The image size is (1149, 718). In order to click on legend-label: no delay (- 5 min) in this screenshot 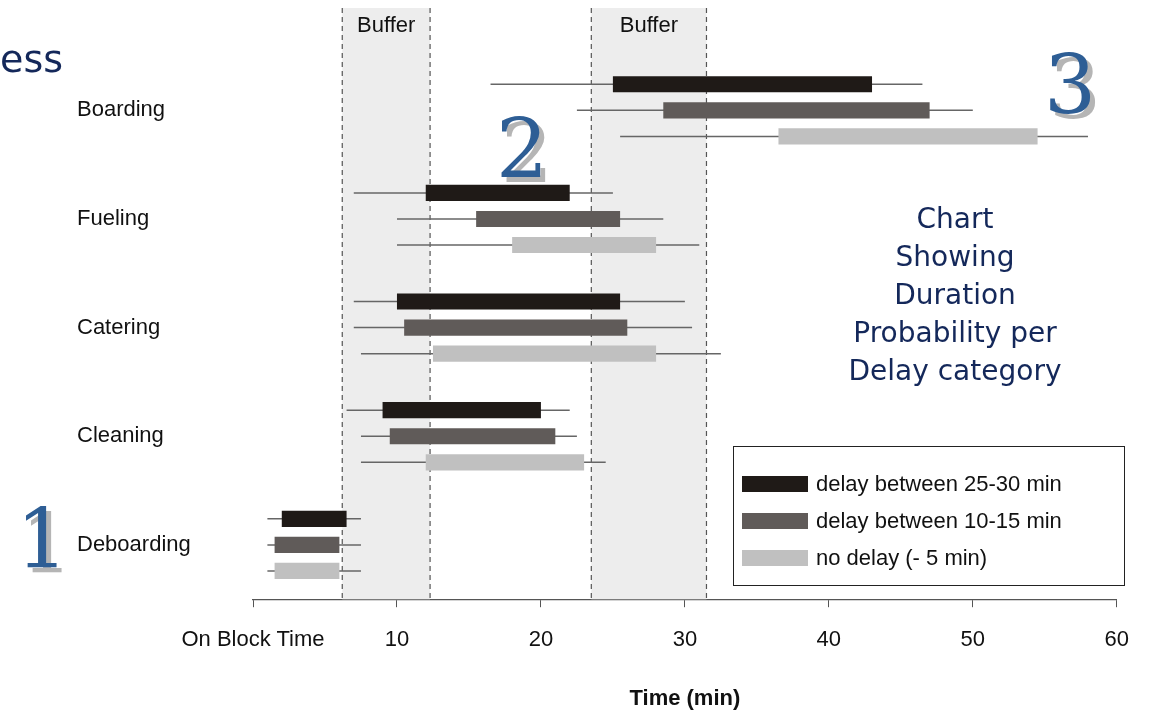, I will do `click(902, 557)`.